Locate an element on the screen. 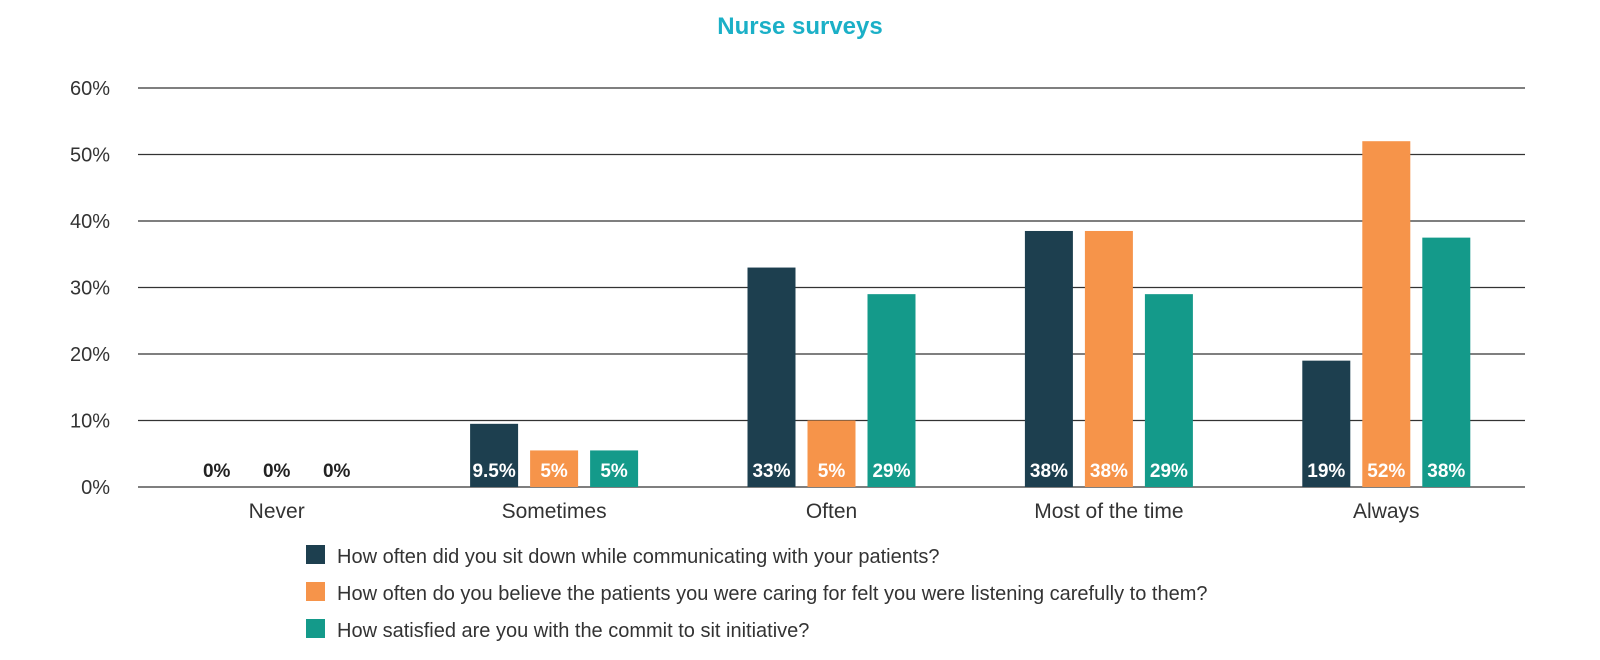 This screenshot has width=1600, height=660. x-tick-label: Sometimes is located at coordinates (554, 511).